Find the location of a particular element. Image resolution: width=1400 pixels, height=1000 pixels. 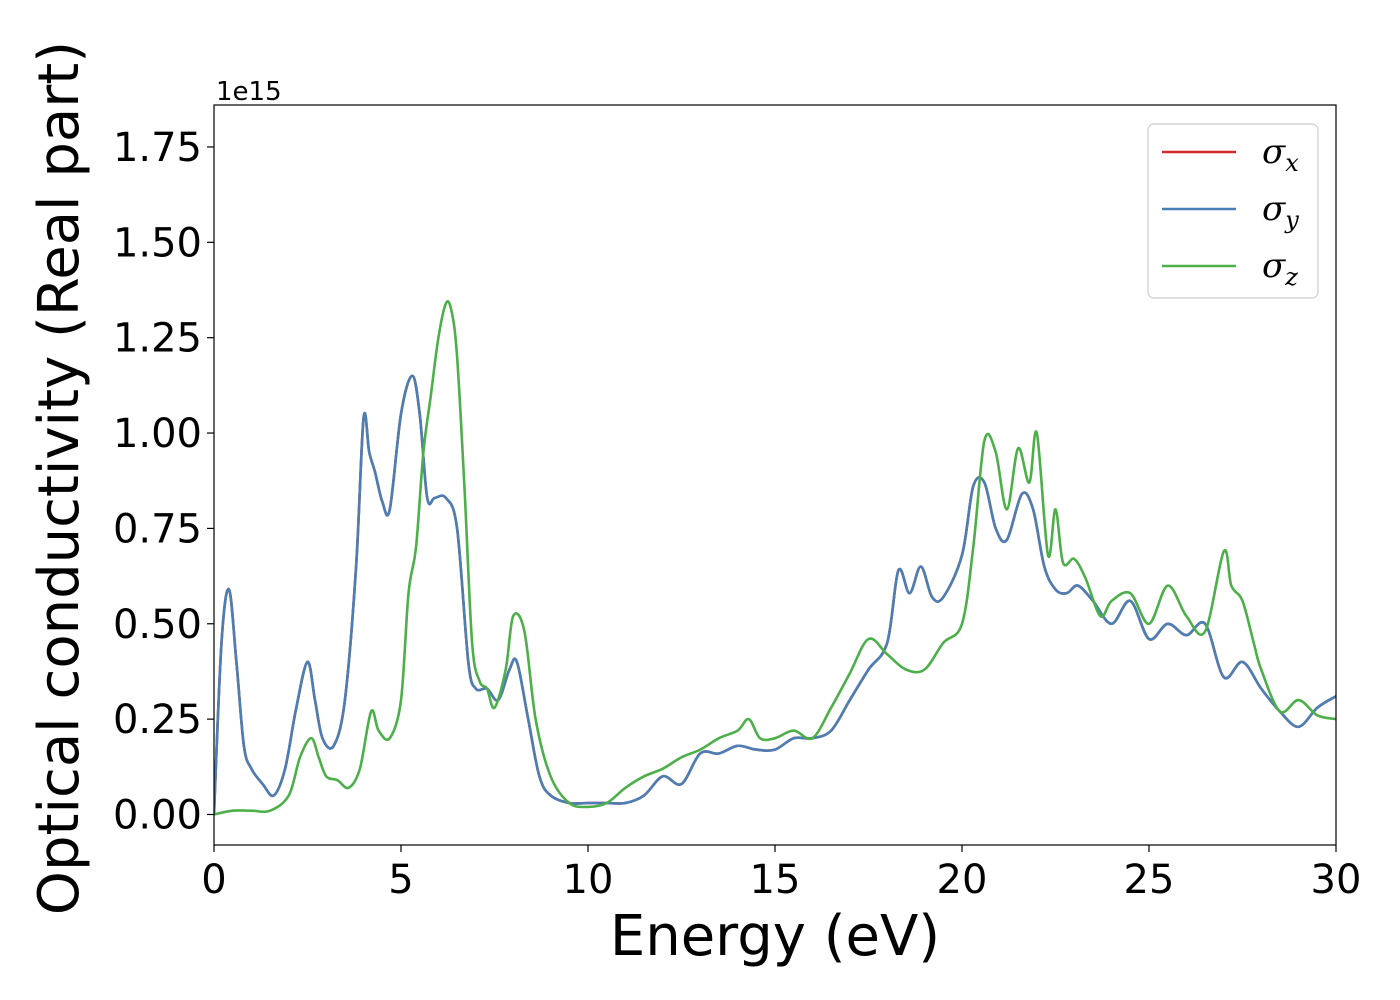

y-tick-label: 1.50 is located at coordinates (157, 243).